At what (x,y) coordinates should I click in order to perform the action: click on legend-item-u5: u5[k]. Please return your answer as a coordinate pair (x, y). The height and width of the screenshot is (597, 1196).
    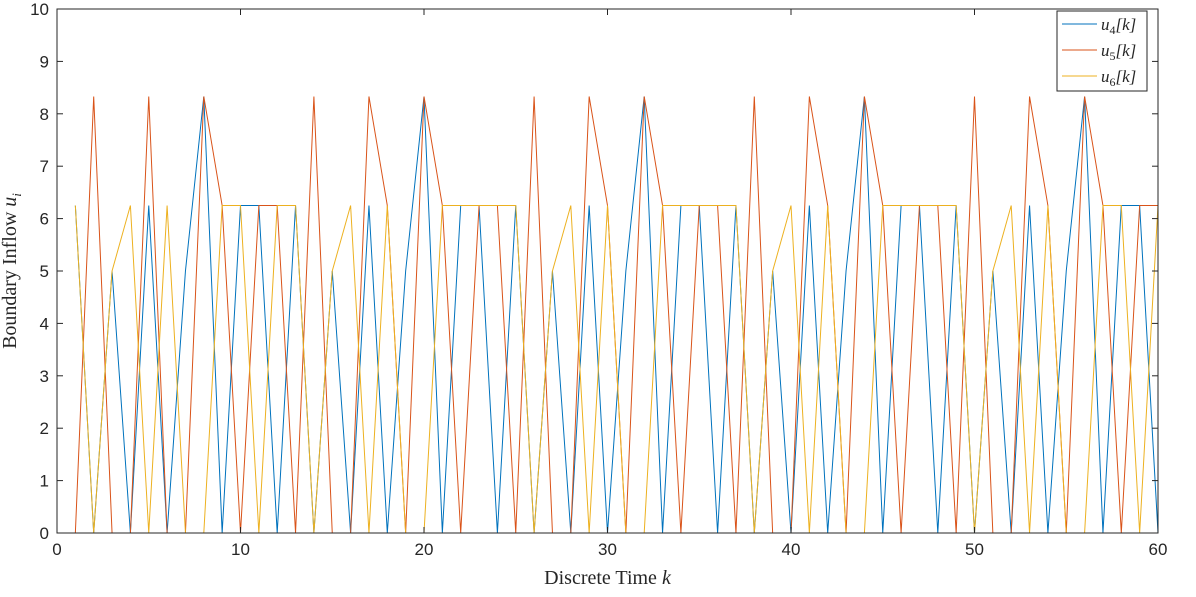
    Looking at the image, I should click on (1099, 52).